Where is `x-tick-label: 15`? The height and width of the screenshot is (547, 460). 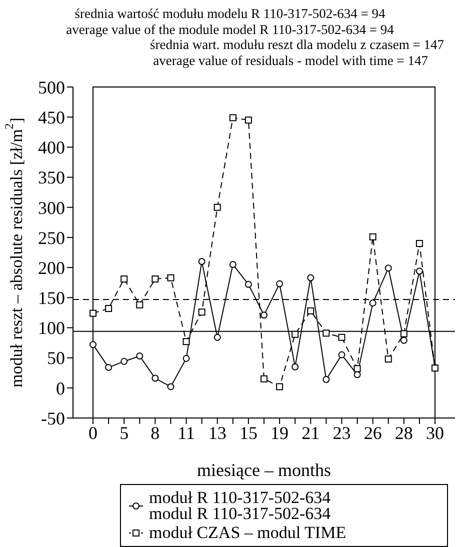 x-tick-label: 15 is located at coordinates (248, 432).